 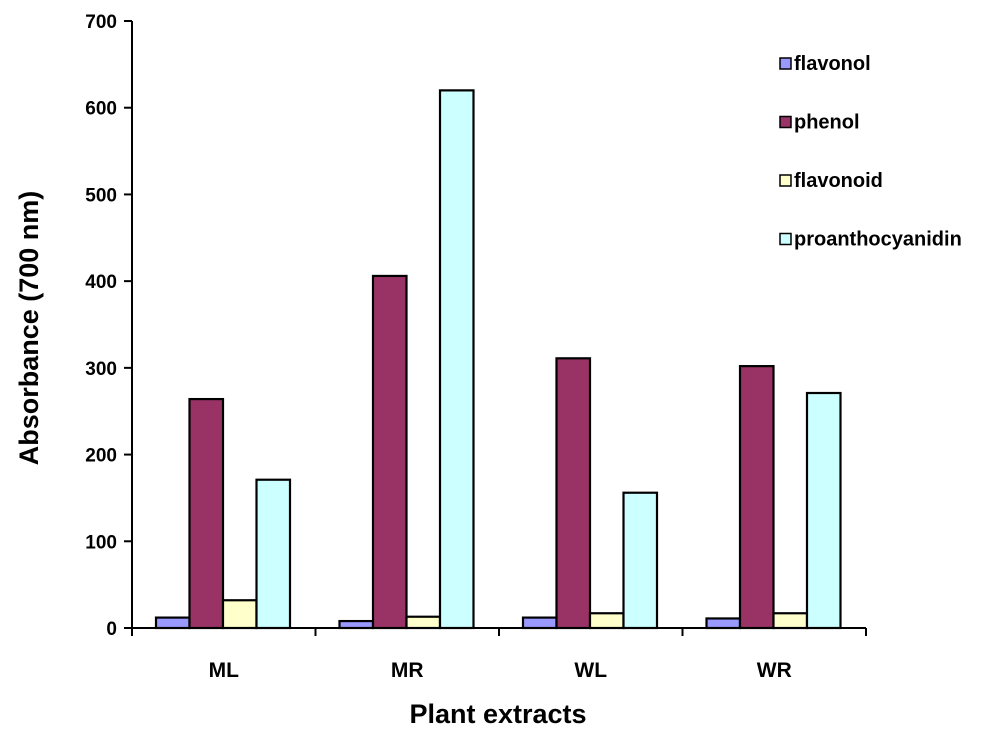 I want to click on legend-swatch-flavonol, so click(x=785, y=63).